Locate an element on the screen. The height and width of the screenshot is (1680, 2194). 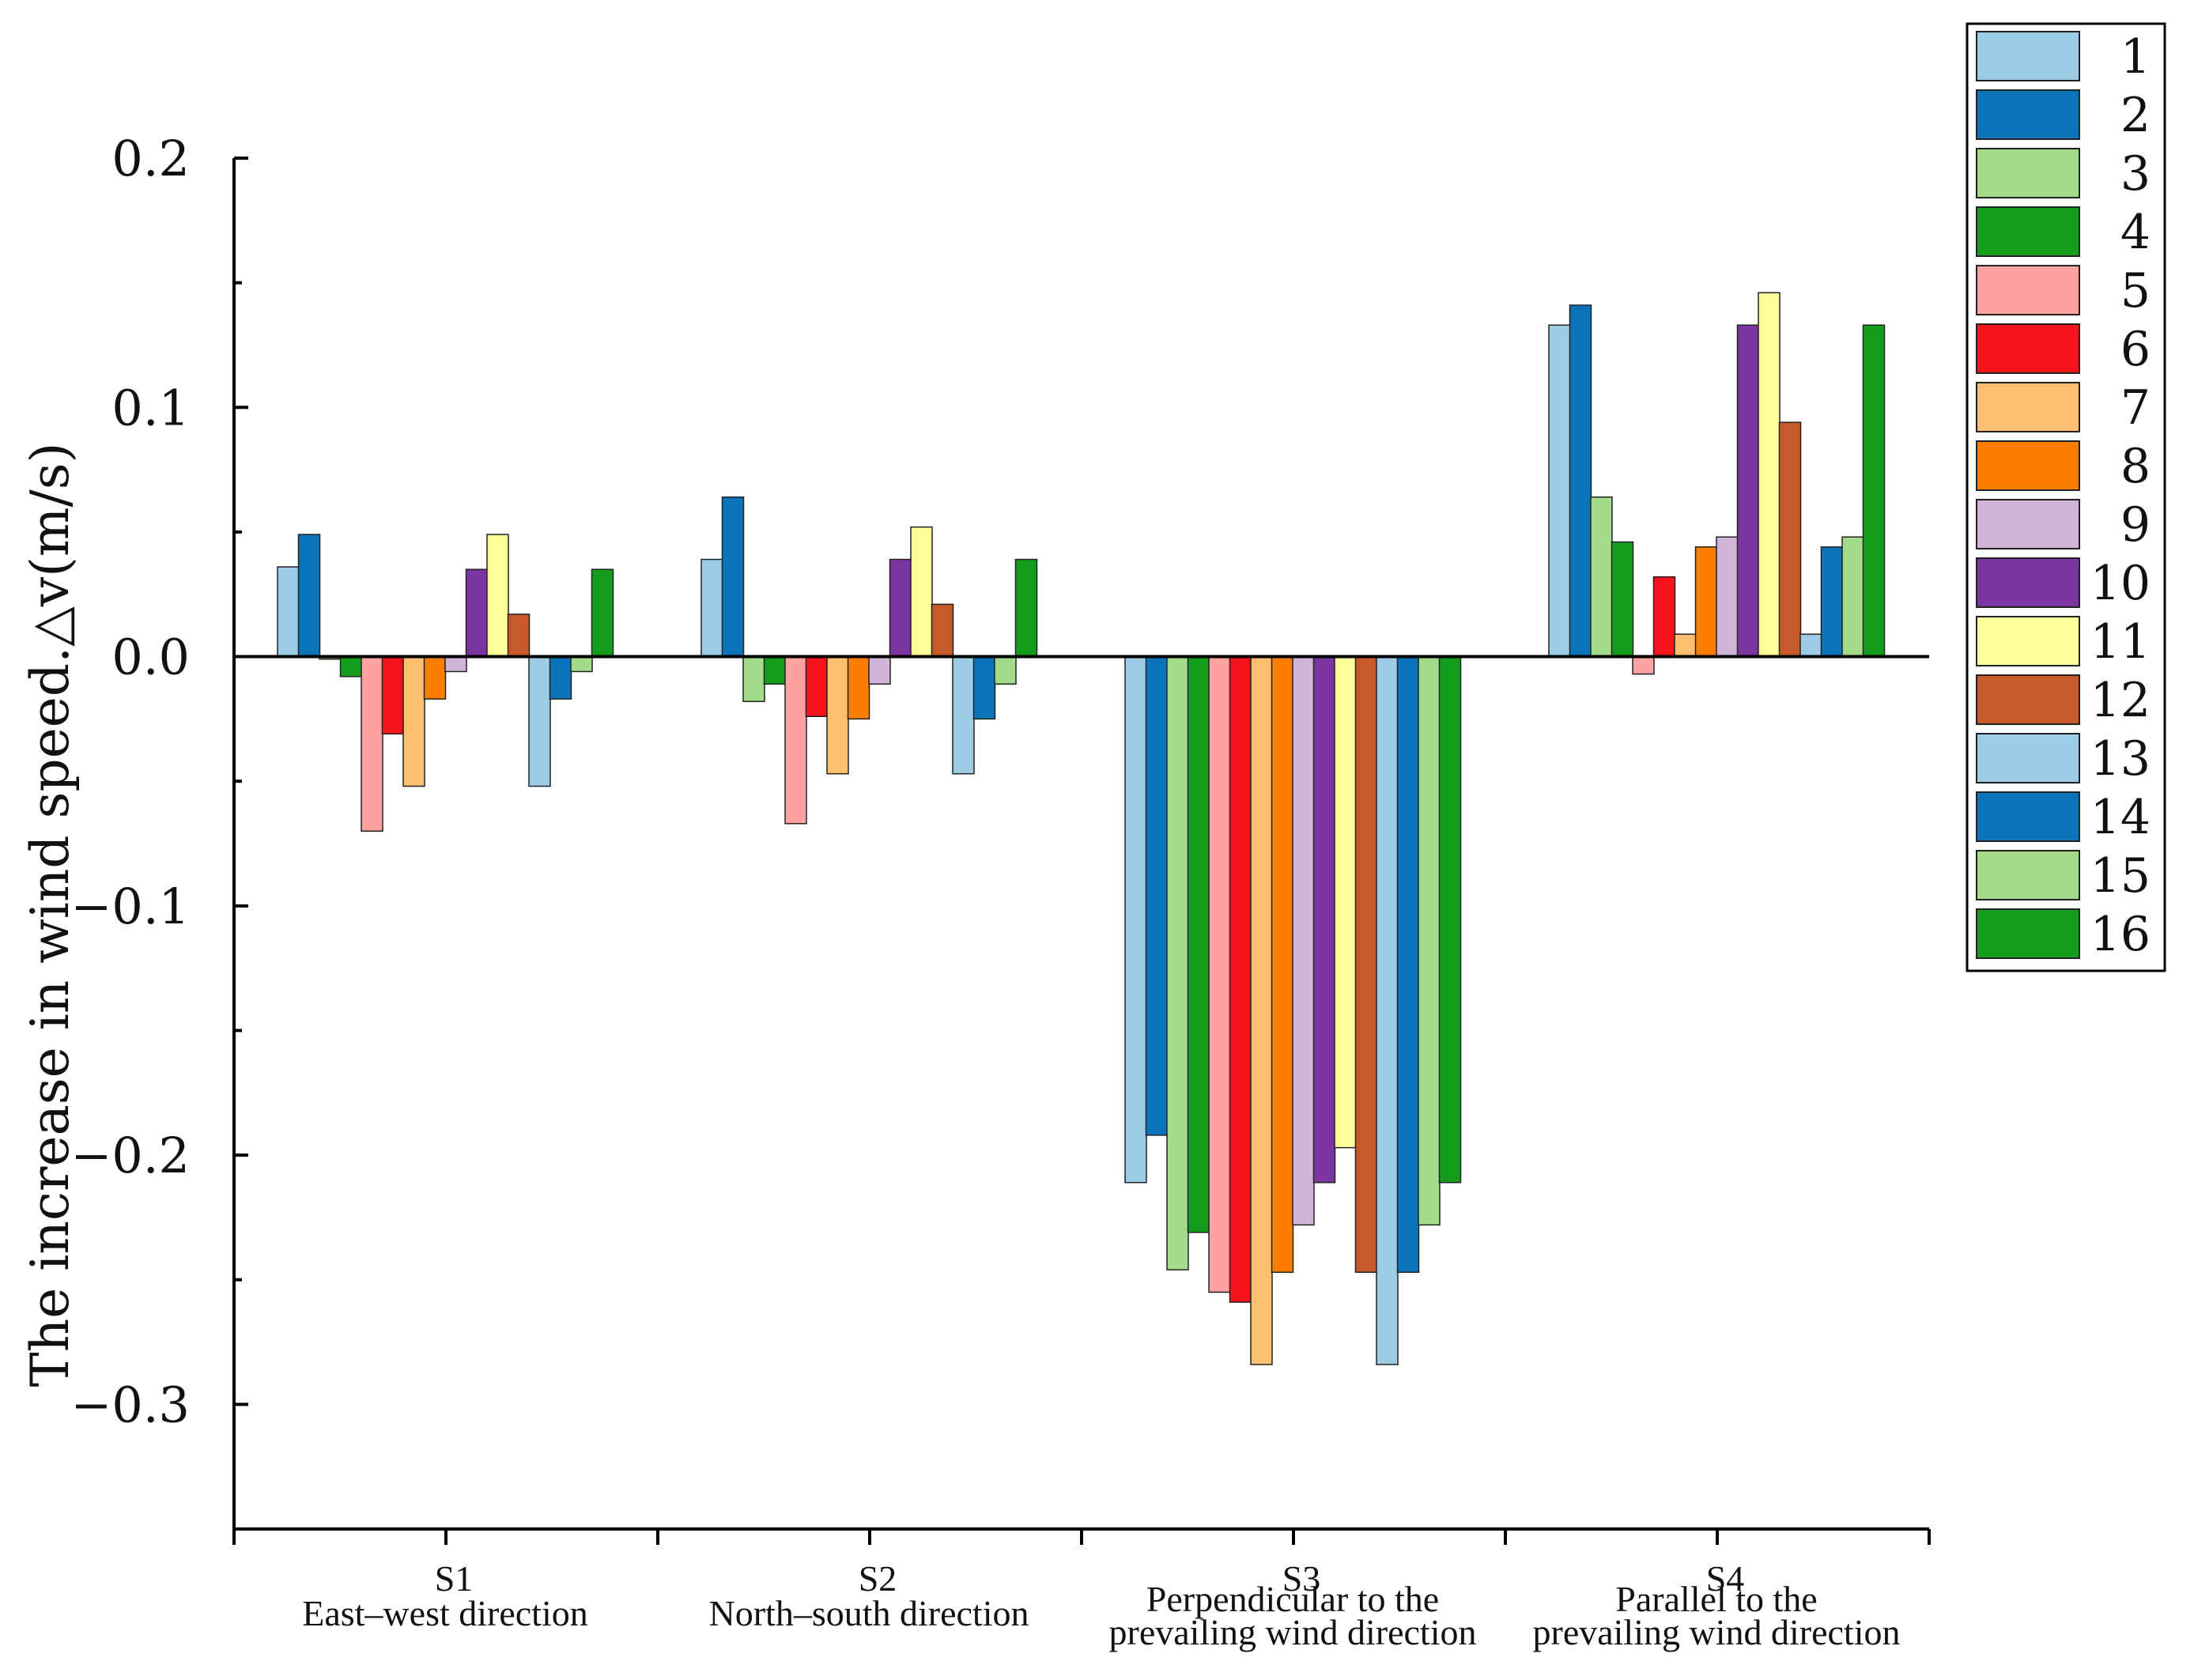
bar-series-10-S3 is located at coordinates (1324, 919).